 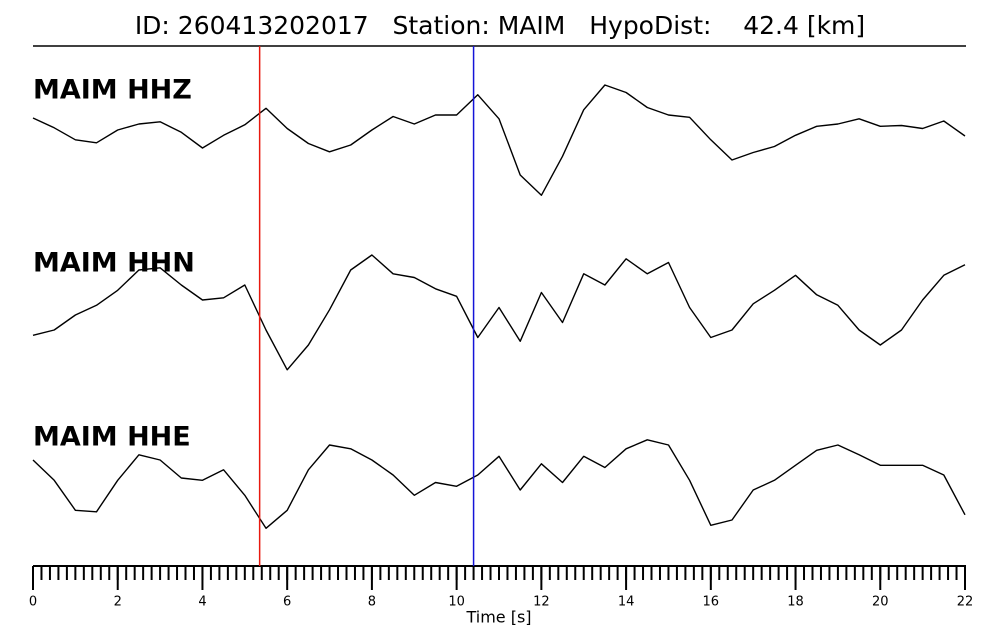 I want to click on trace-label: MAIM HHN, so click(x=114, y=263).